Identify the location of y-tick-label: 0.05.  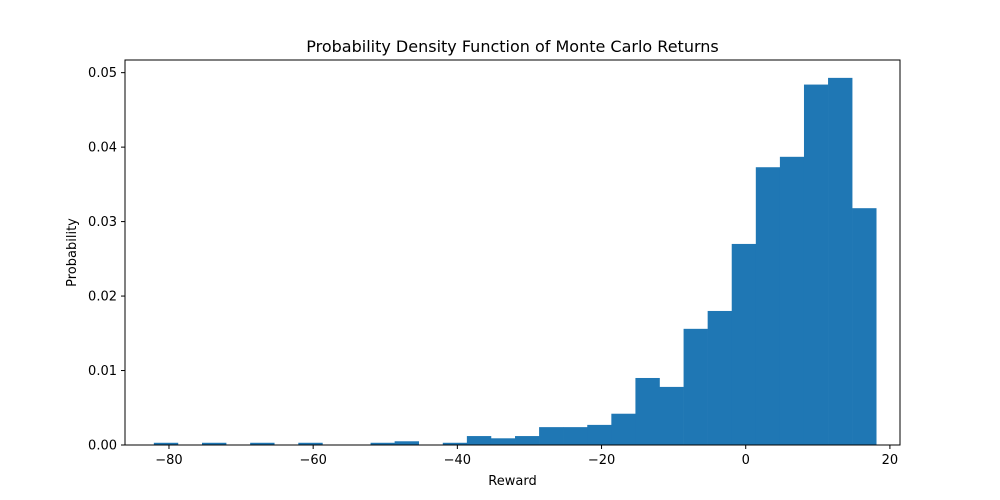
(102, 73).